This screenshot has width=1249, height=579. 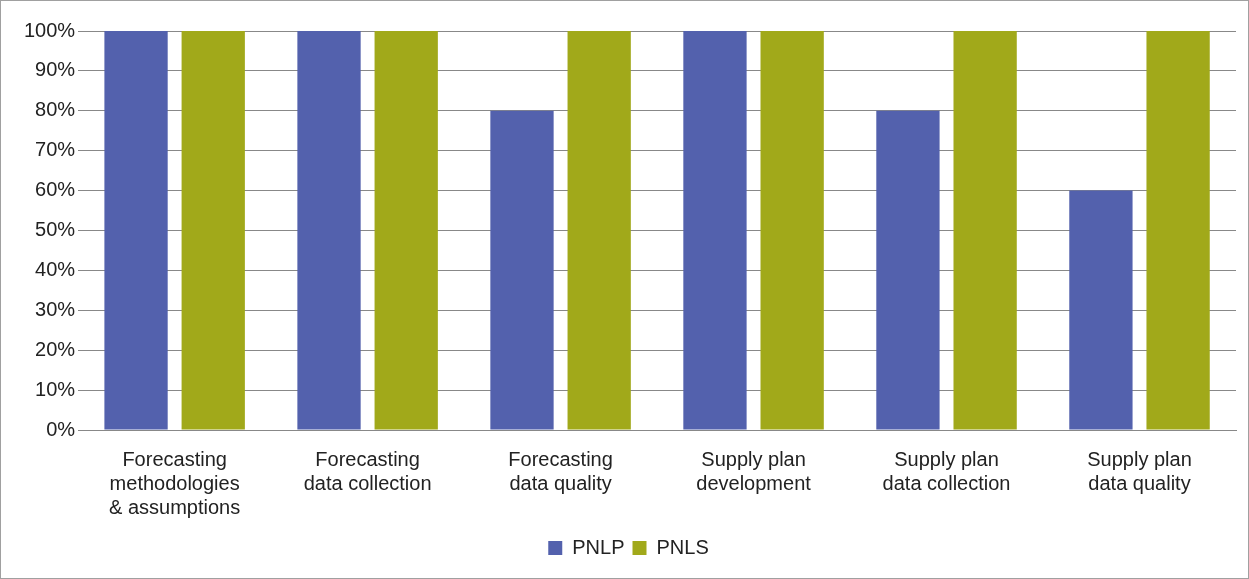 What do you see at coordinates (598, 546) in the screenshot?
I see `legend-label: PNLP` at bounding box center [598, 546].